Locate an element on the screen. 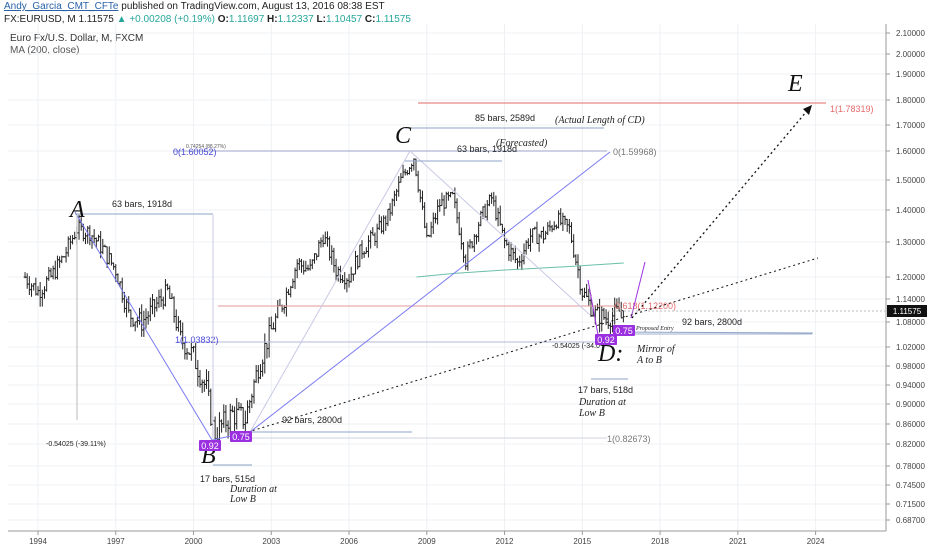  label-proposed-entry: Proposed Entry is located at coordinates (654, 329).